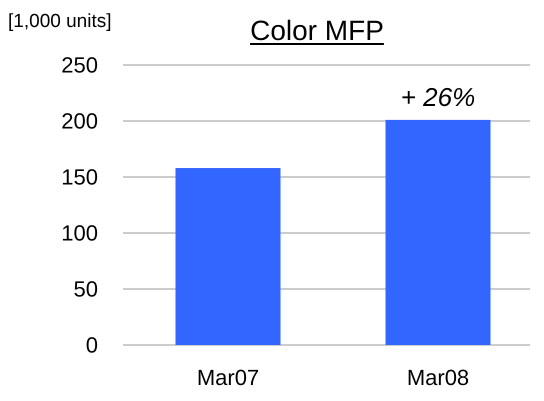 The image size is (544, 401). I want to click on x-tick-label: Mar08, so click(438, 377).